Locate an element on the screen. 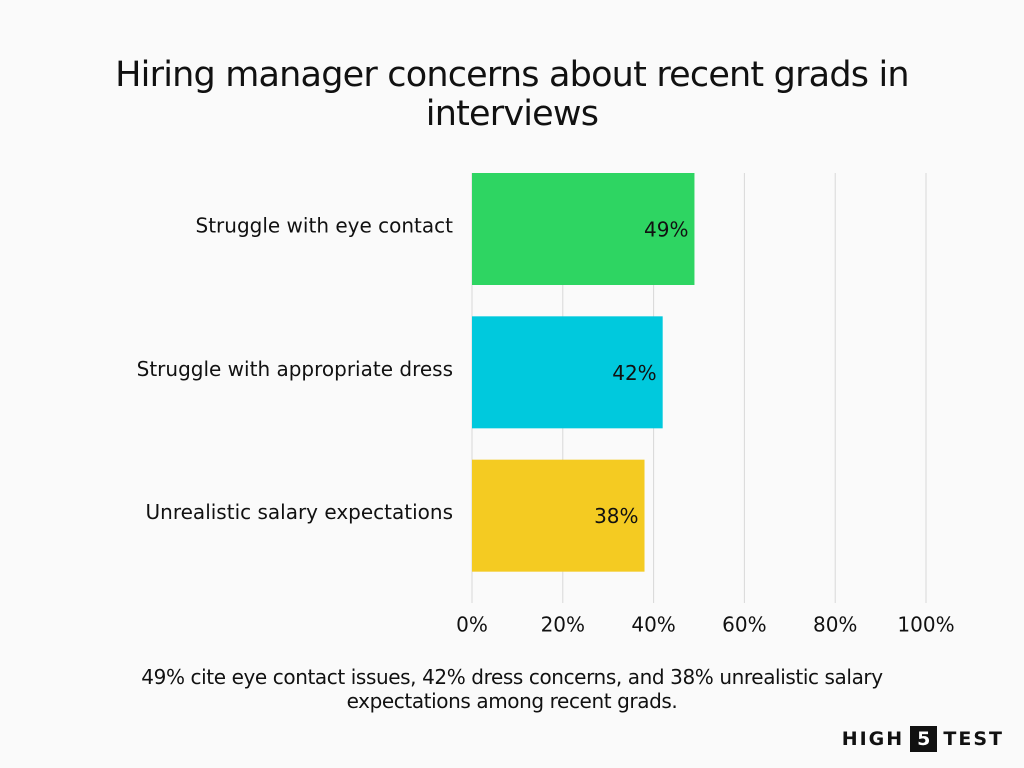 The image size is (1024, 768). category-label: Unrealistic salary expectations is located at coordinates (299, 512).